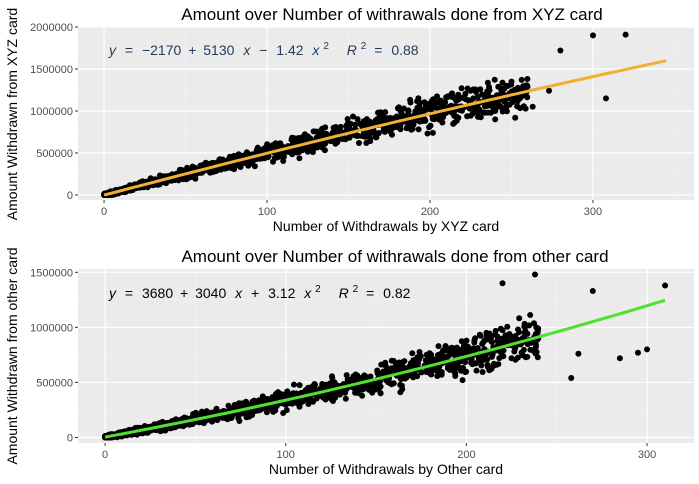 This screenshot has height=484, width=699. Describe the element at coordinates (326, 46) in the screenshot. I see `eq-exponent: 2` at that location.